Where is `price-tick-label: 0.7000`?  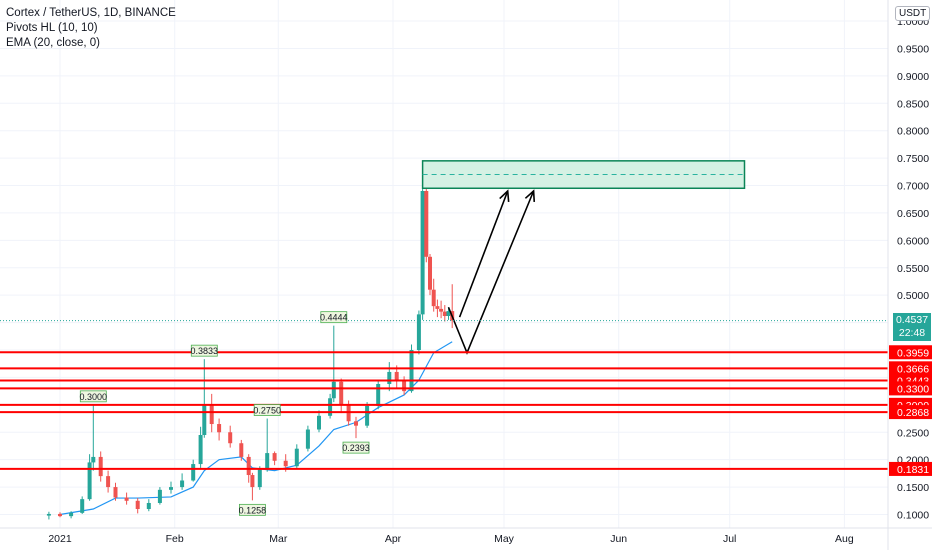 price-tick-label: 0.7000 is located at coordinates (913, 187).